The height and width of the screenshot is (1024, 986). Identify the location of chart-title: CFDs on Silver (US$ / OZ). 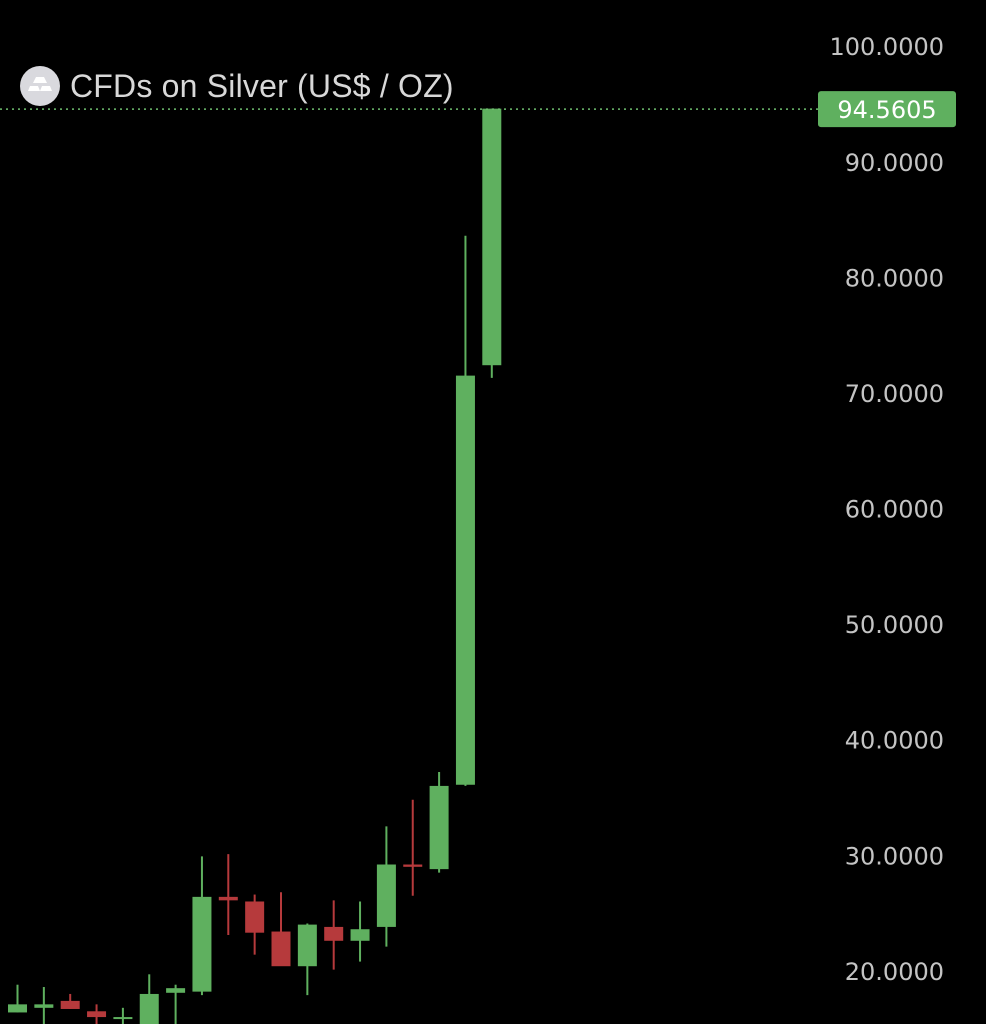
(262, 85).